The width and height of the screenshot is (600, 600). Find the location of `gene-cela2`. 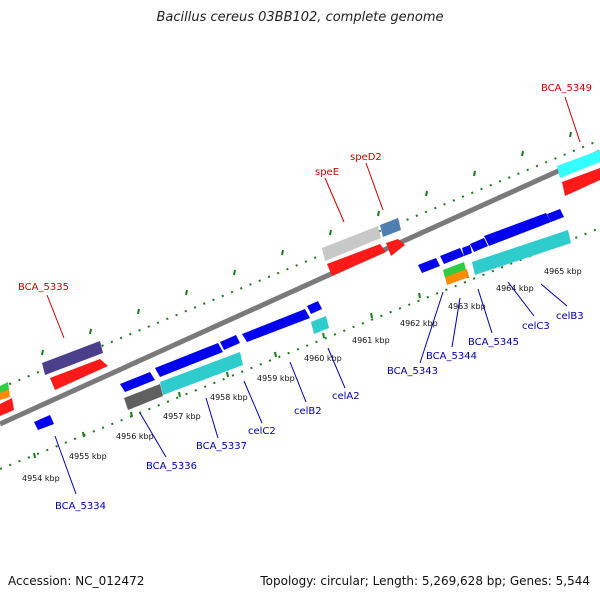

gene-cela2 is located at coordinates (320, 325).